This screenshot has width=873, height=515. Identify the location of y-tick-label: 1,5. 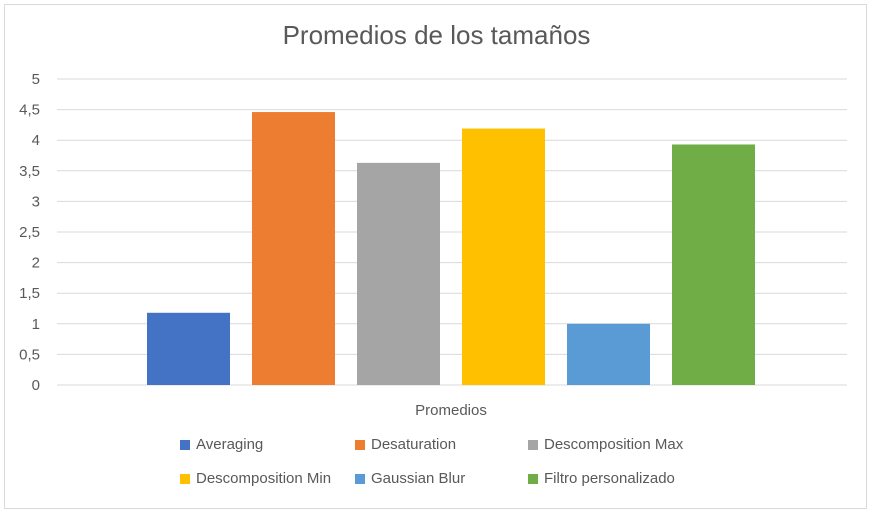
(29, 293).